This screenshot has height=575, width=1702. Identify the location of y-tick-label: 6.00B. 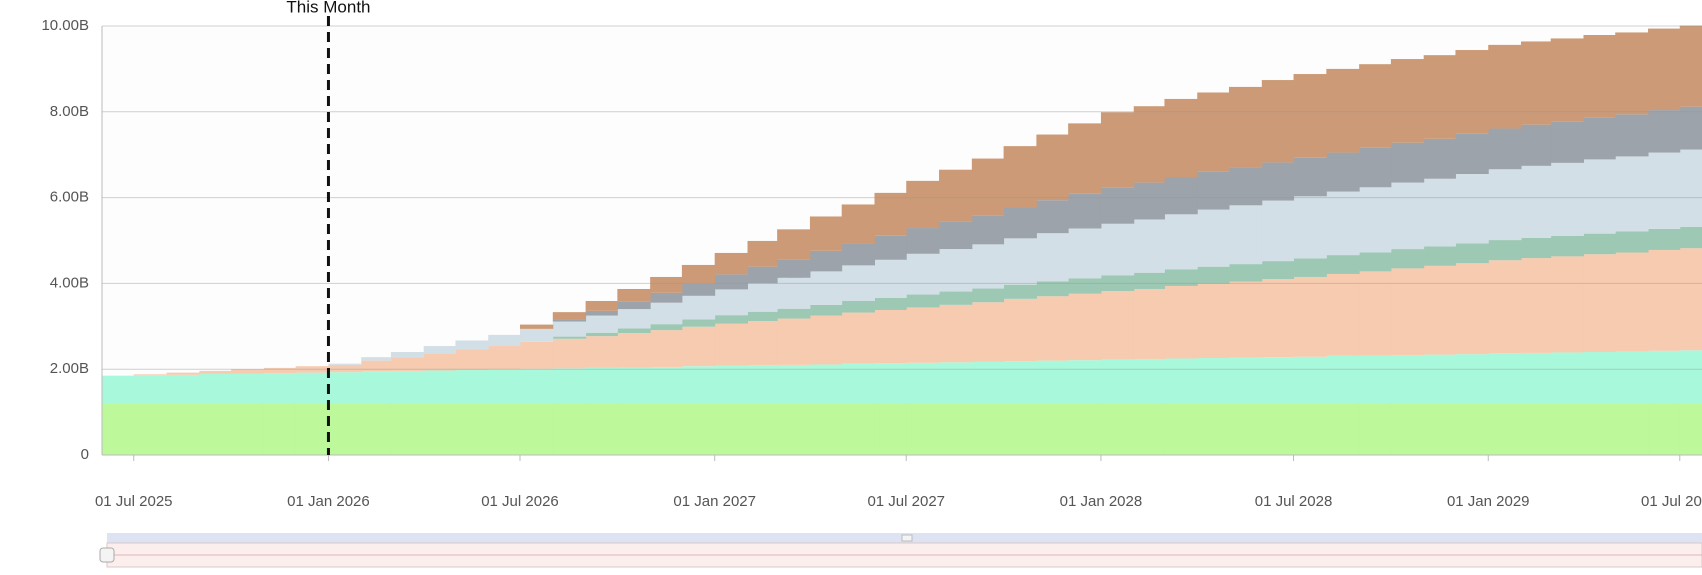
(69, 197).